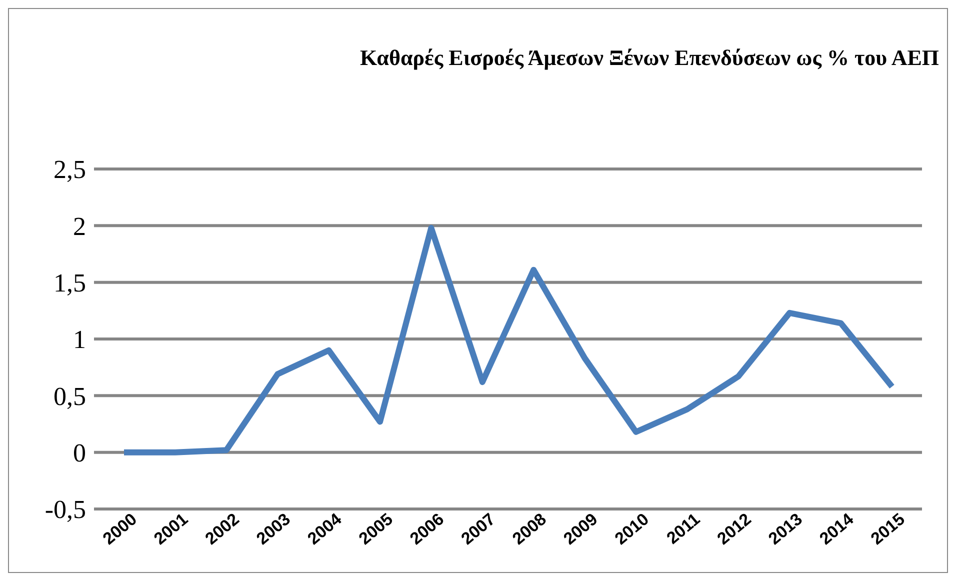 Image resolution: width=957 pixels, height=581 pixels. Describe the element at coordinates (79, 226) in the screenshot. I see `y-tick-label: 2` at that location.